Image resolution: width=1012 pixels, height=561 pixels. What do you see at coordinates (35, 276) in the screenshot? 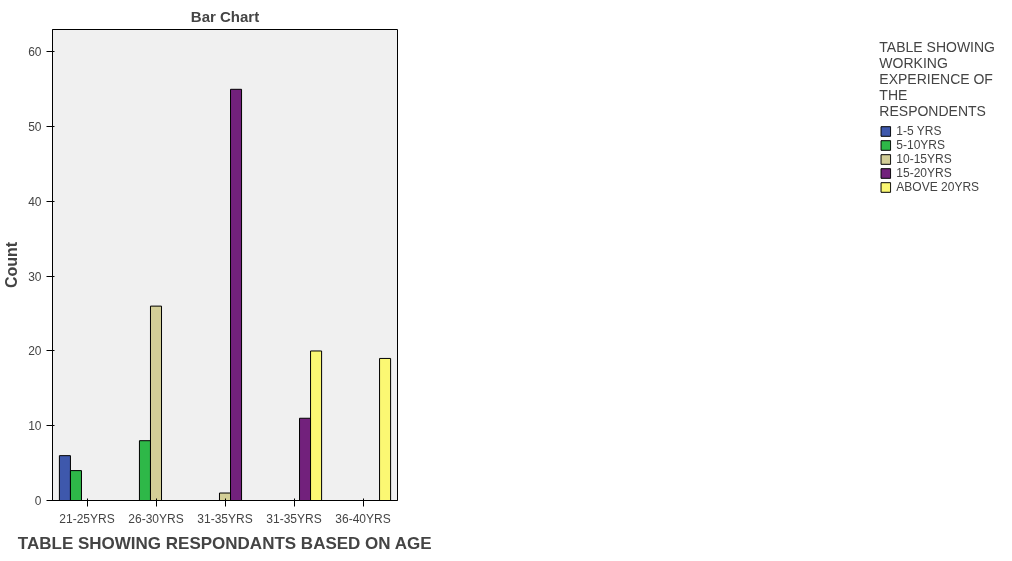
I see `y-tick-label: 30` at bounding box center [35, 276].